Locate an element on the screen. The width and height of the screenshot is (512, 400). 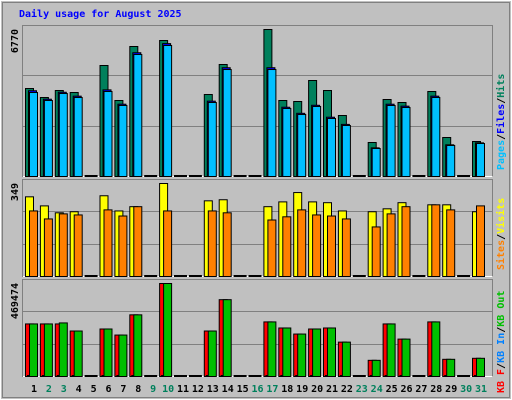
x-tick-label: 1 is located at coordinates (34, 389).